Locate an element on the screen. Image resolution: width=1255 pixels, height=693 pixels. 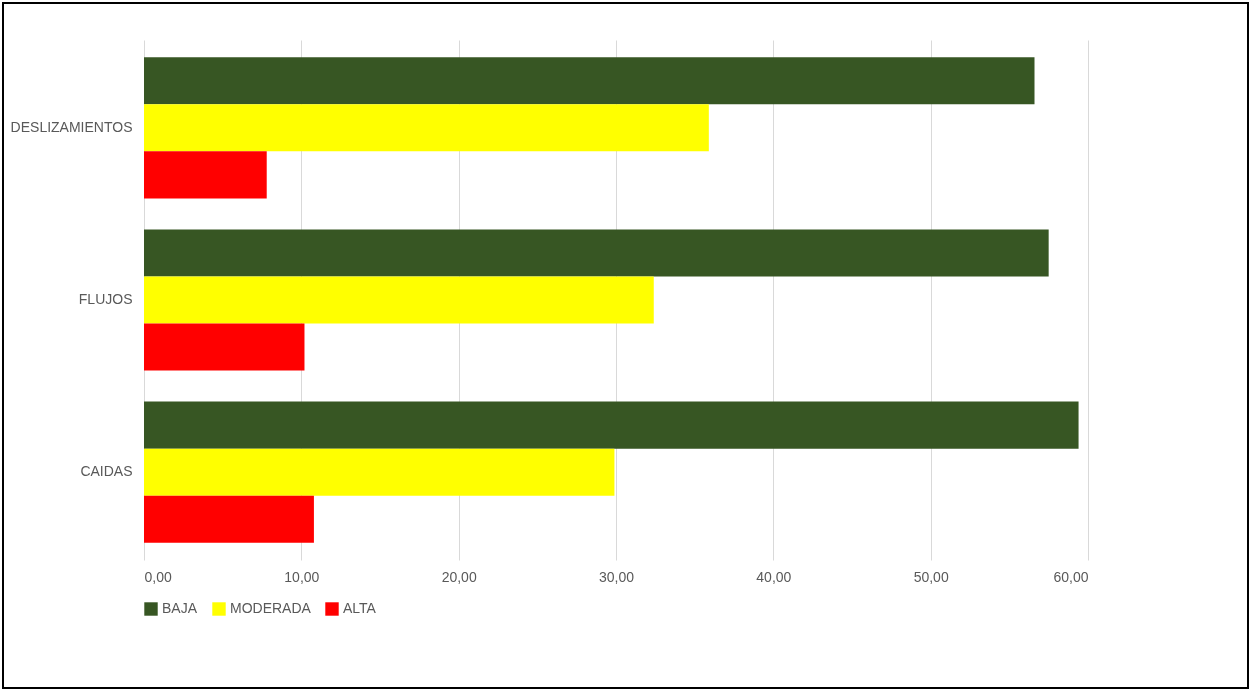
y-tick-label: FLUJOS is located at coordinates (105, 299).